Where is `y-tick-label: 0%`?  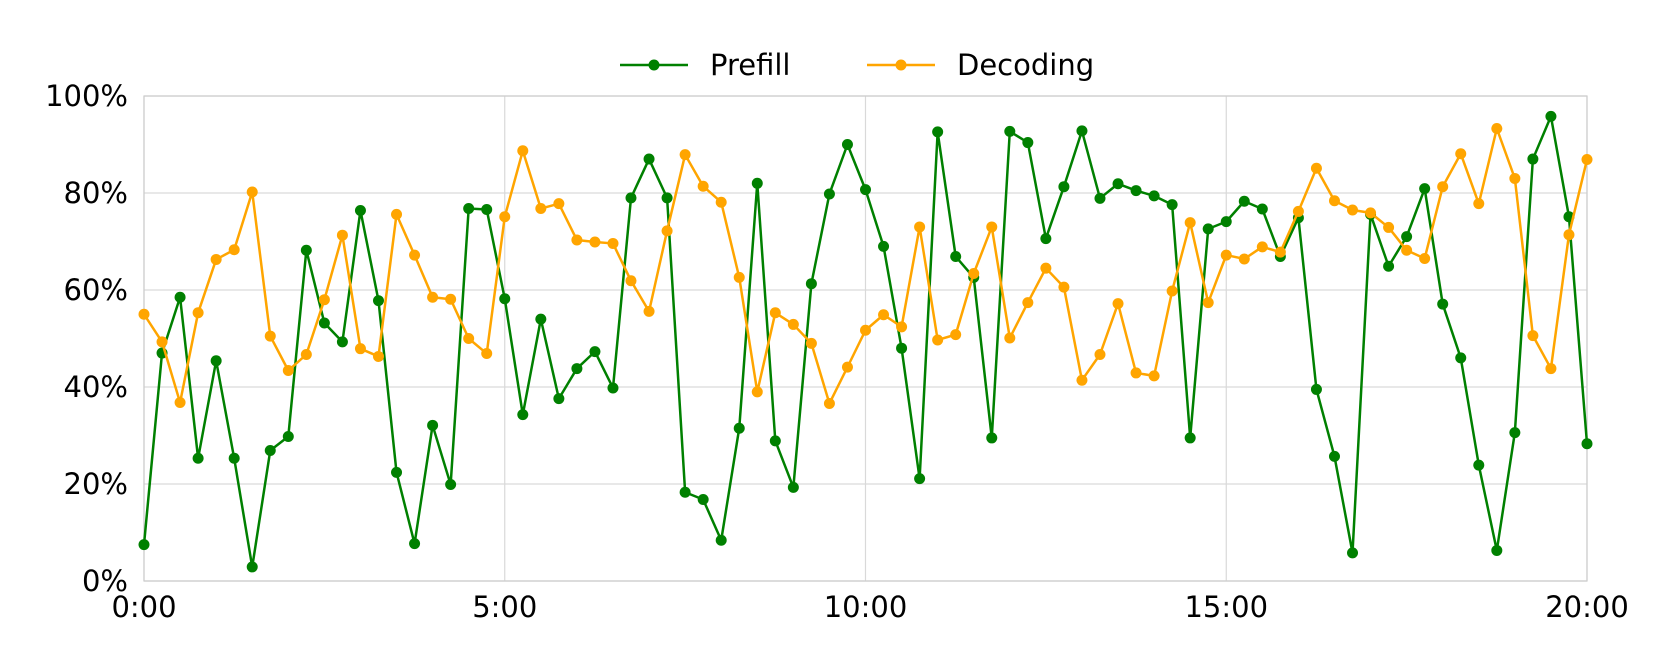
y-tick-label: 0% is located at coordinates (105, 581).